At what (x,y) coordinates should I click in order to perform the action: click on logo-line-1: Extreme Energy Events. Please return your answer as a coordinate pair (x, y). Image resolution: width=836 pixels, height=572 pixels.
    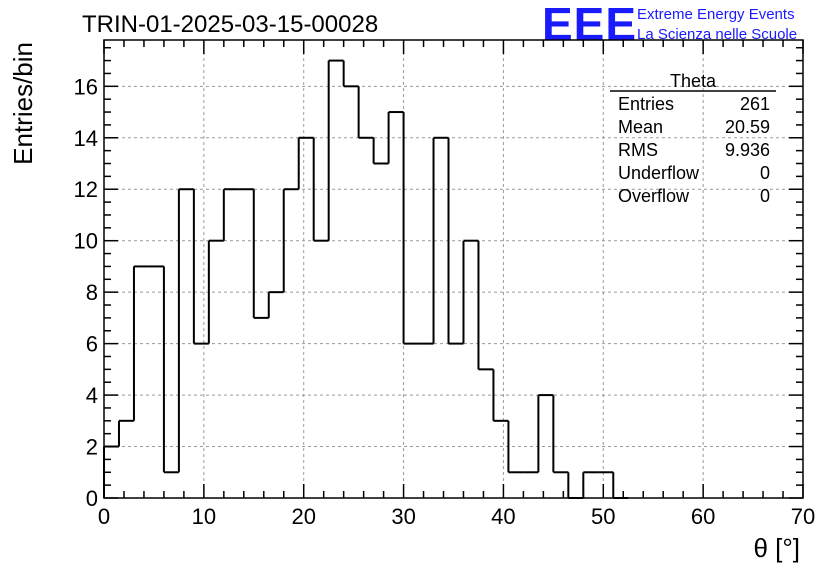
    Looking at the image, I should click on (716, 14).